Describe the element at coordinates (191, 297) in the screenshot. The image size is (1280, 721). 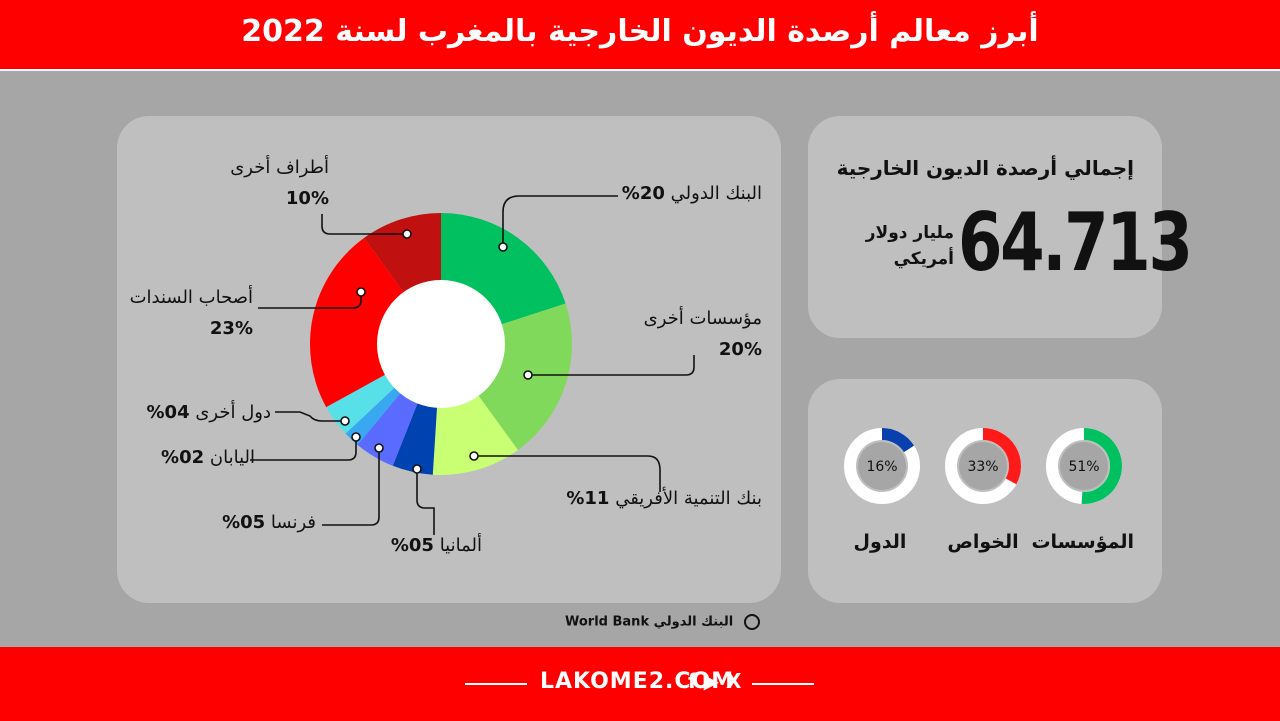
I see `label-bondholders-name: أصحاب السندات` at that location.